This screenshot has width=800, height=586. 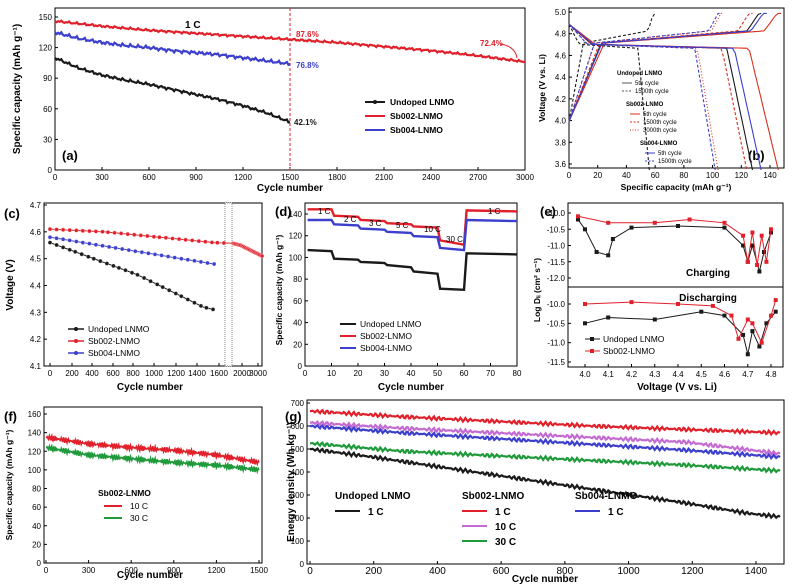 What do you see at coordinates (505, 527) in the screenshot?
I see `legend-label: 10 C` at bounding box center [505, 527].